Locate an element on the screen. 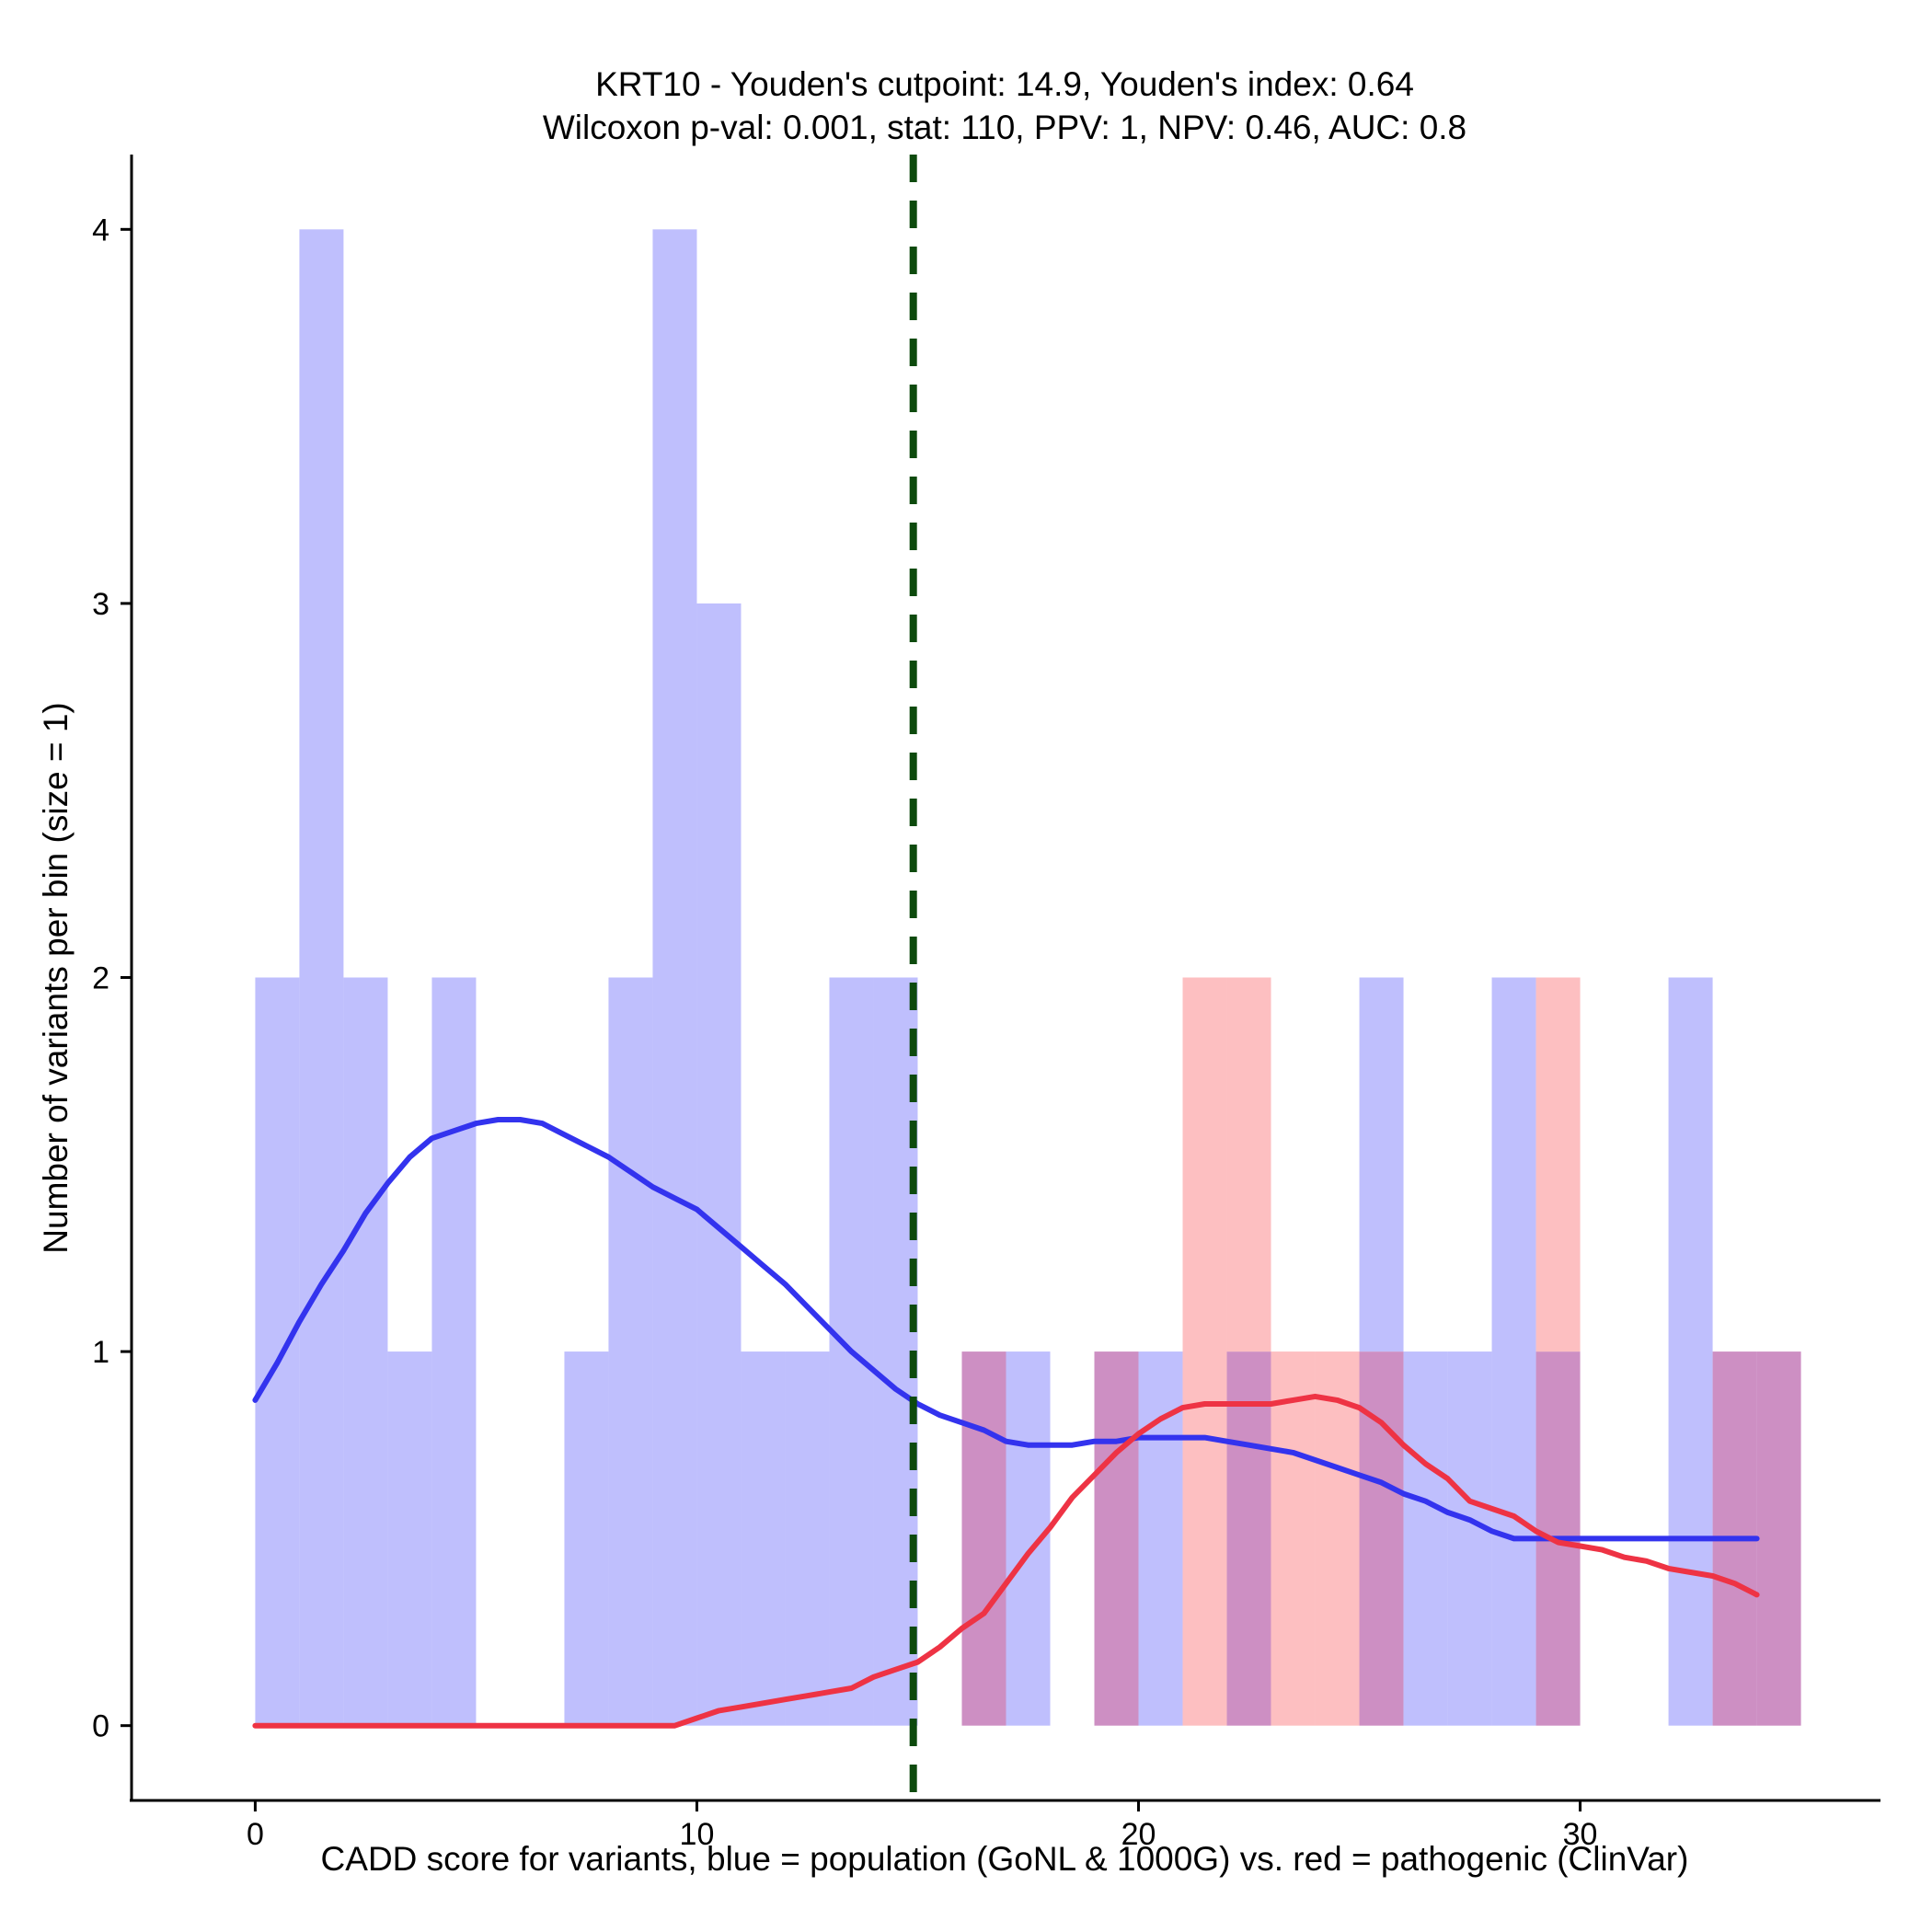  x-tick-label-30: 30 is located at coordinates (1580, 1834).